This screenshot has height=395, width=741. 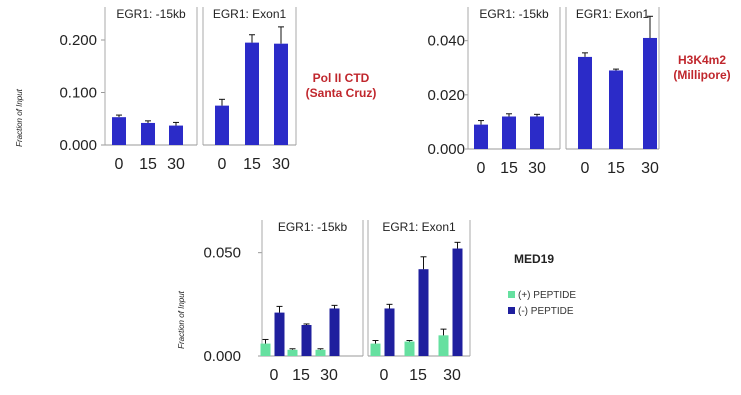 What do you see at coordinates (78, 93) in the screenshot?
I see `y-tick-label: 0.100` at bounding box center [78, 93].